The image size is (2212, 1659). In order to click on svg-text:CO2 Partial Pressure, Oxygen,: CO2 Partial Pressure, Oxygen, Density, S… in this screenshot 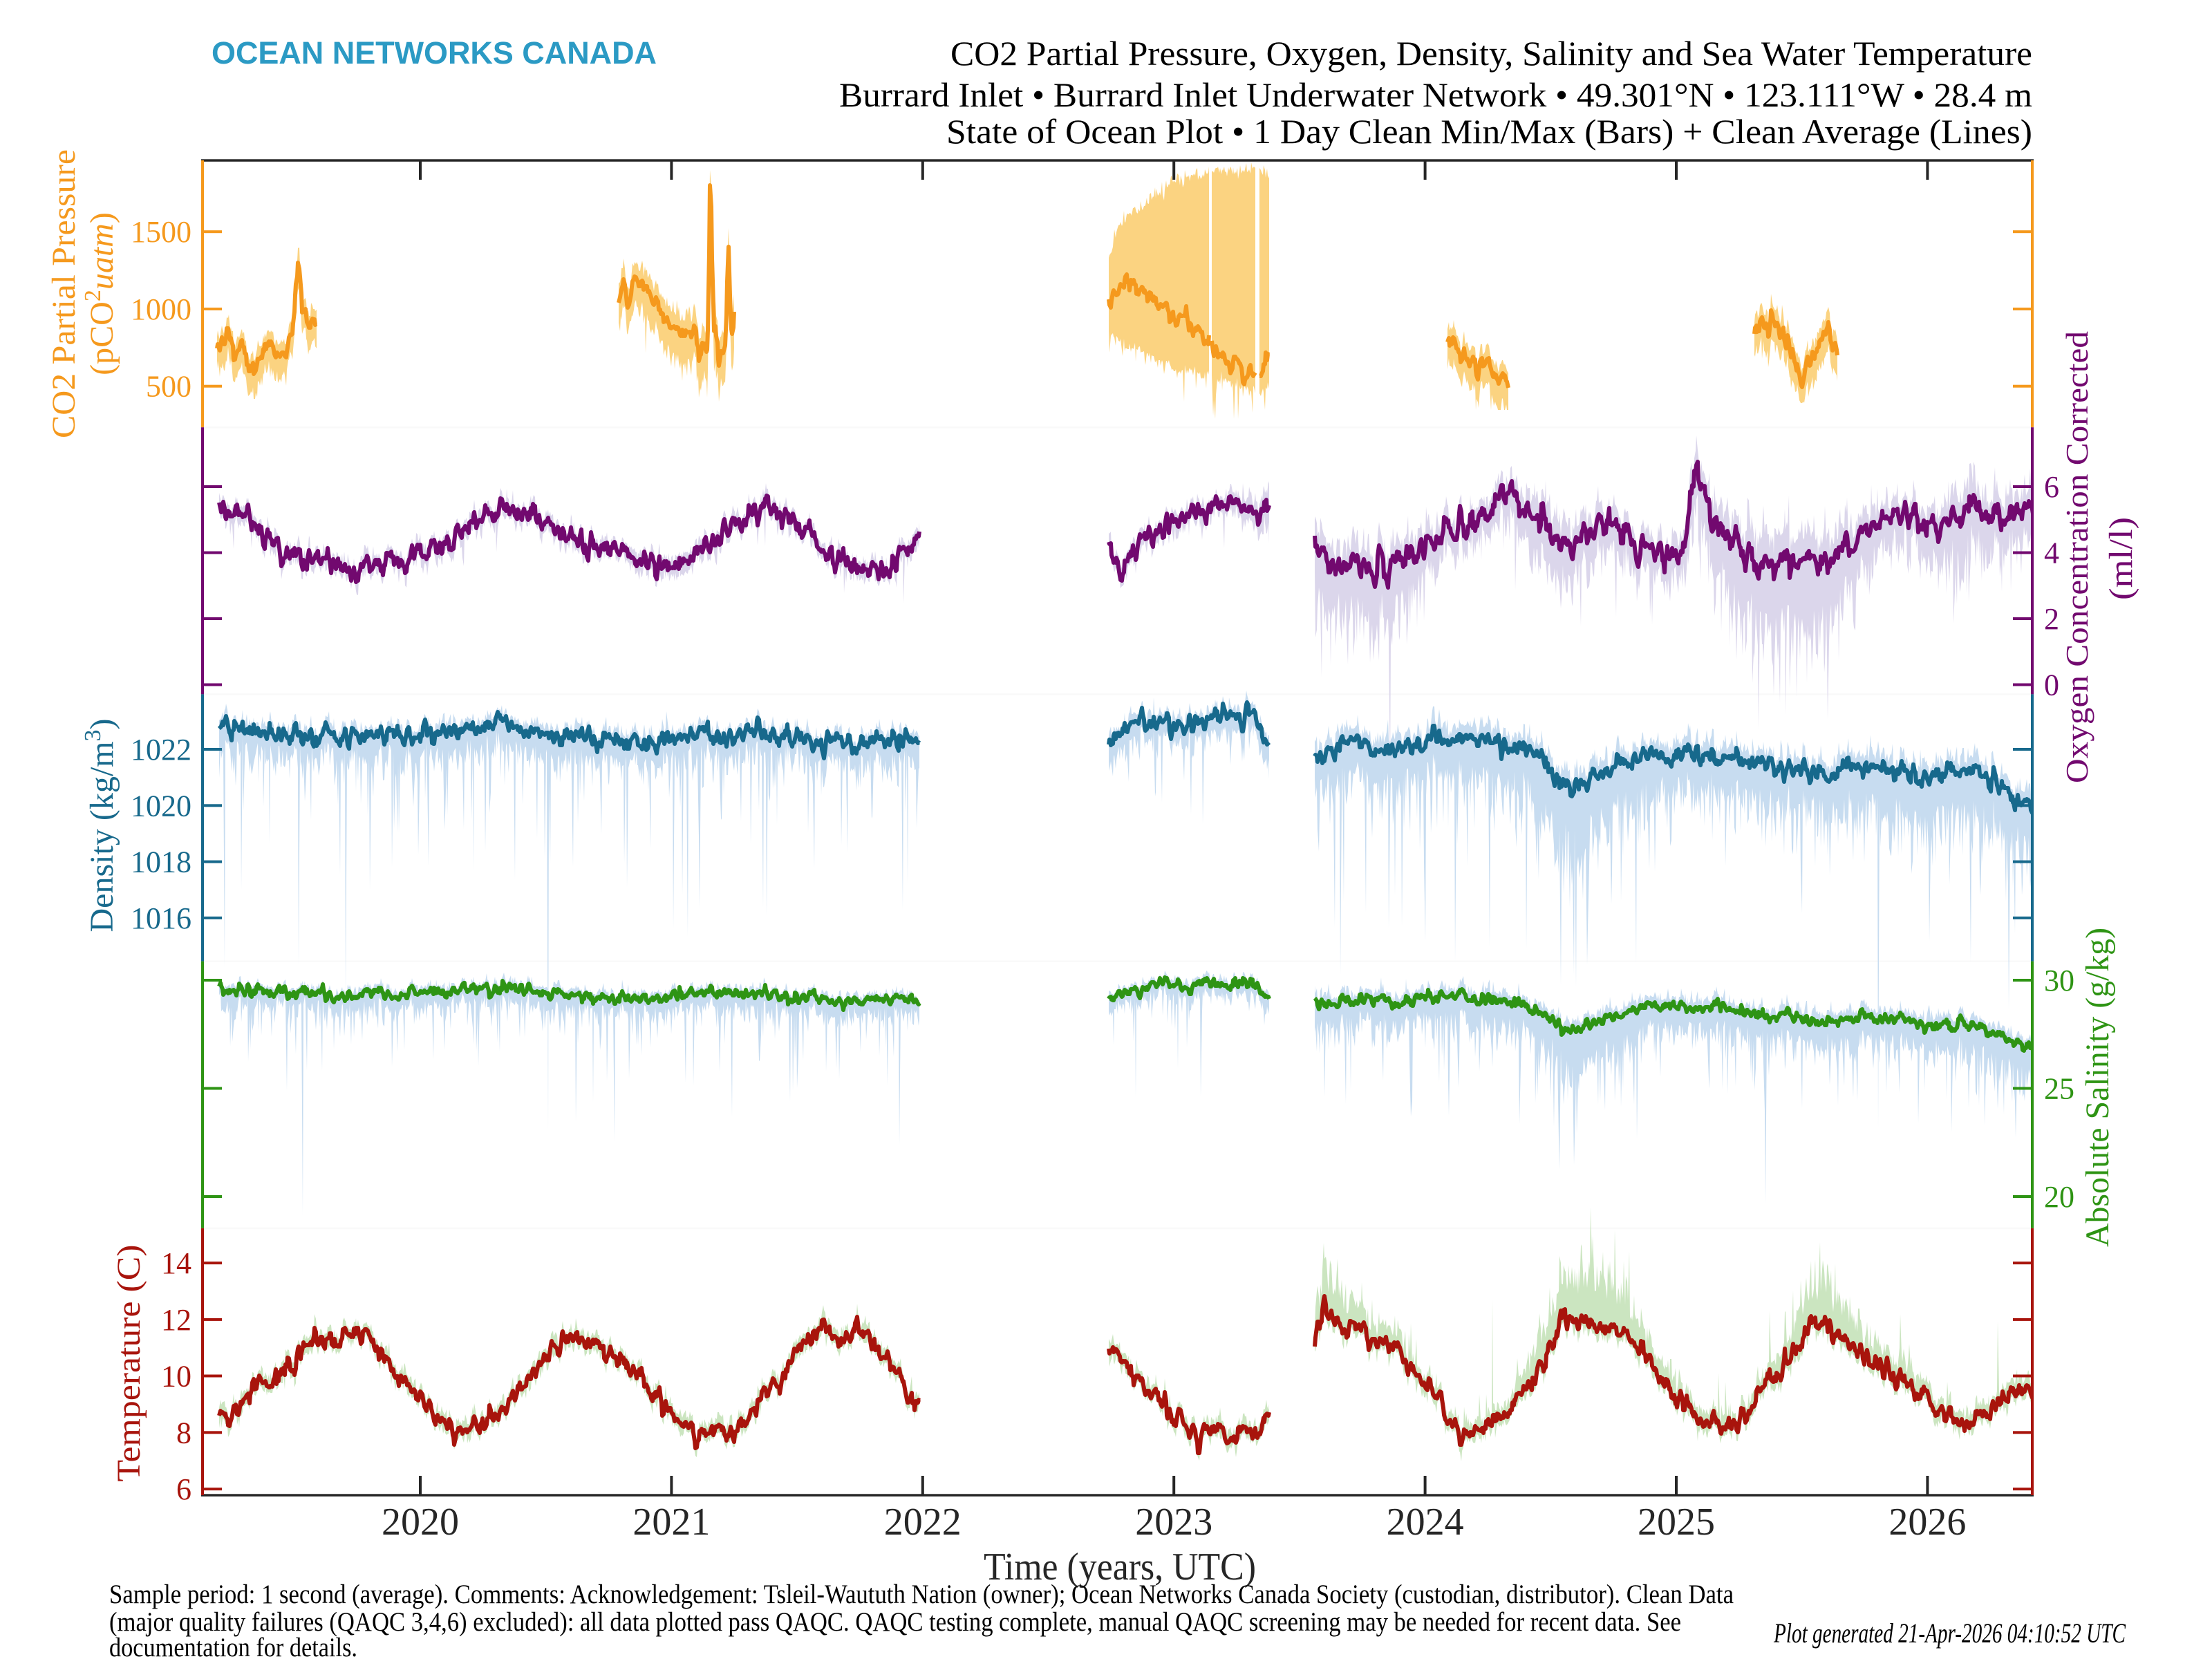, I will do `click(1491, 54)`.